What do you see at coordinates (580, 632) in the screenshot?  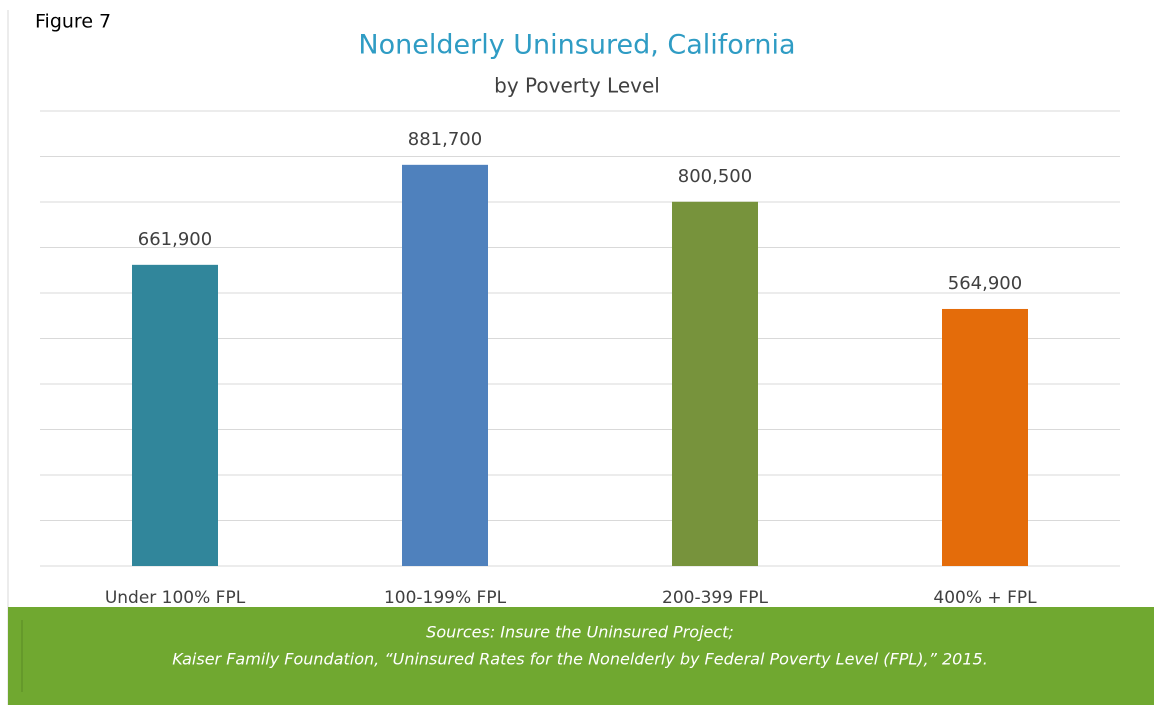 I see `footer-line: Sources: Insure the Uninsured Project;` at bounding box center [580, 632].